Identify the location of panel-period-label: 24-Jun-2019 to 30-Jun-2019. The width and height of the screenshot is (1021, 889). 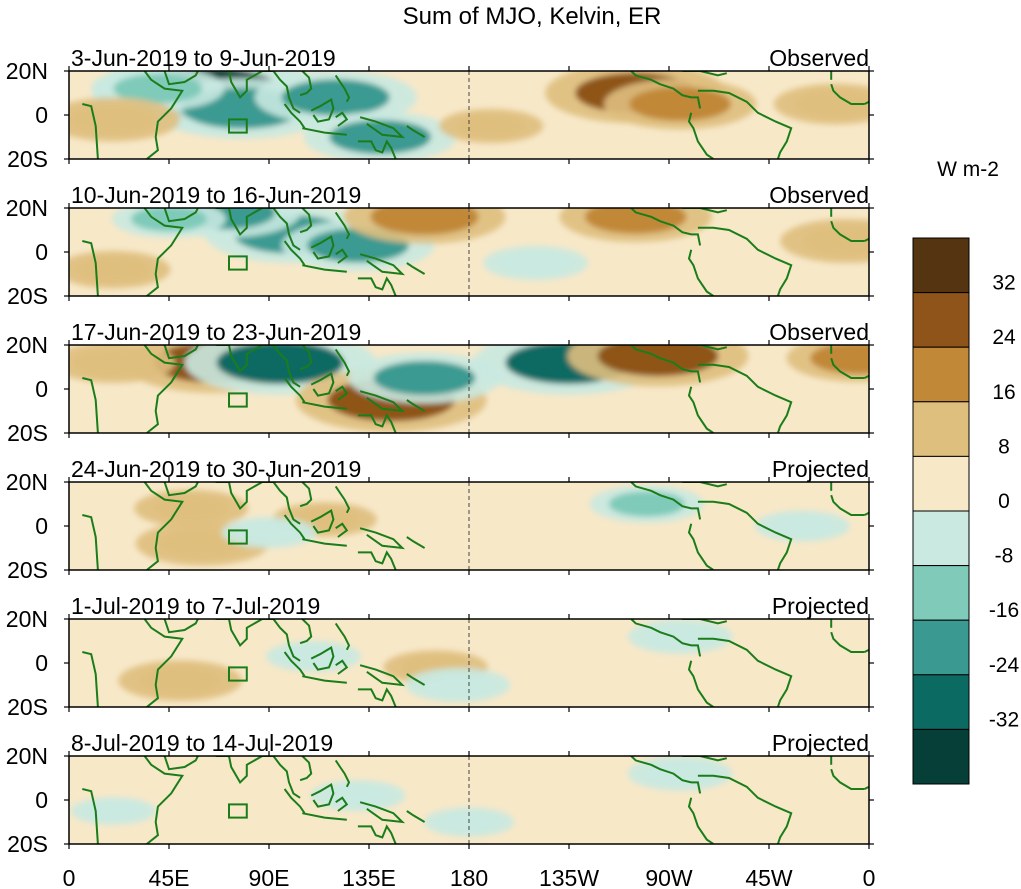
(216, 469).